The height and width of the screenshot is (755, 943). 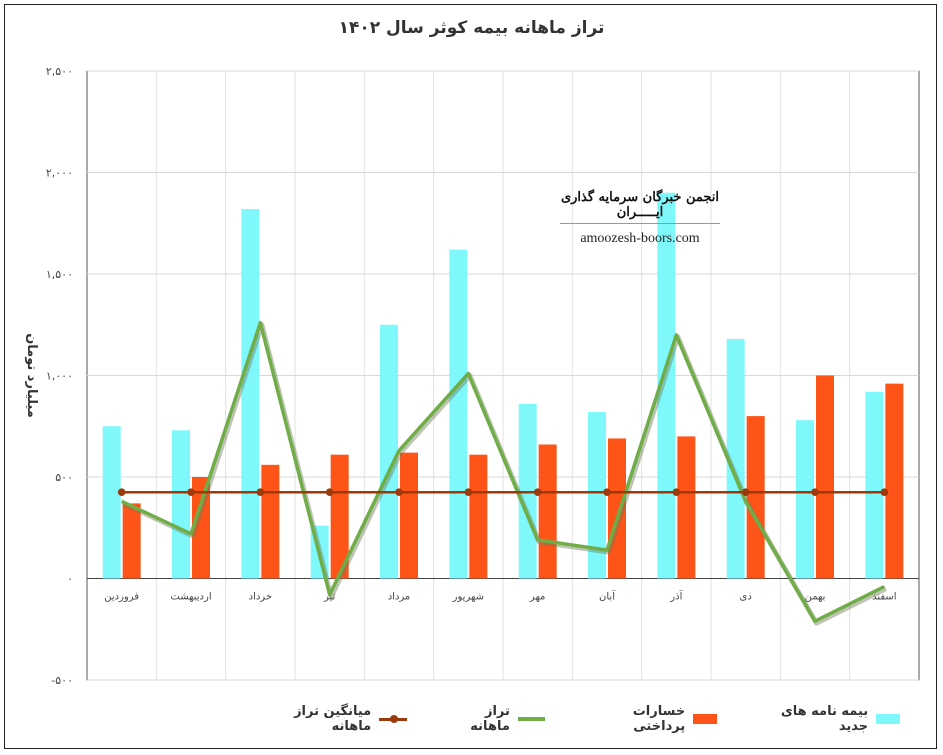 I want to click on legend-swatch-new-policies, so click(x=888, y=719).